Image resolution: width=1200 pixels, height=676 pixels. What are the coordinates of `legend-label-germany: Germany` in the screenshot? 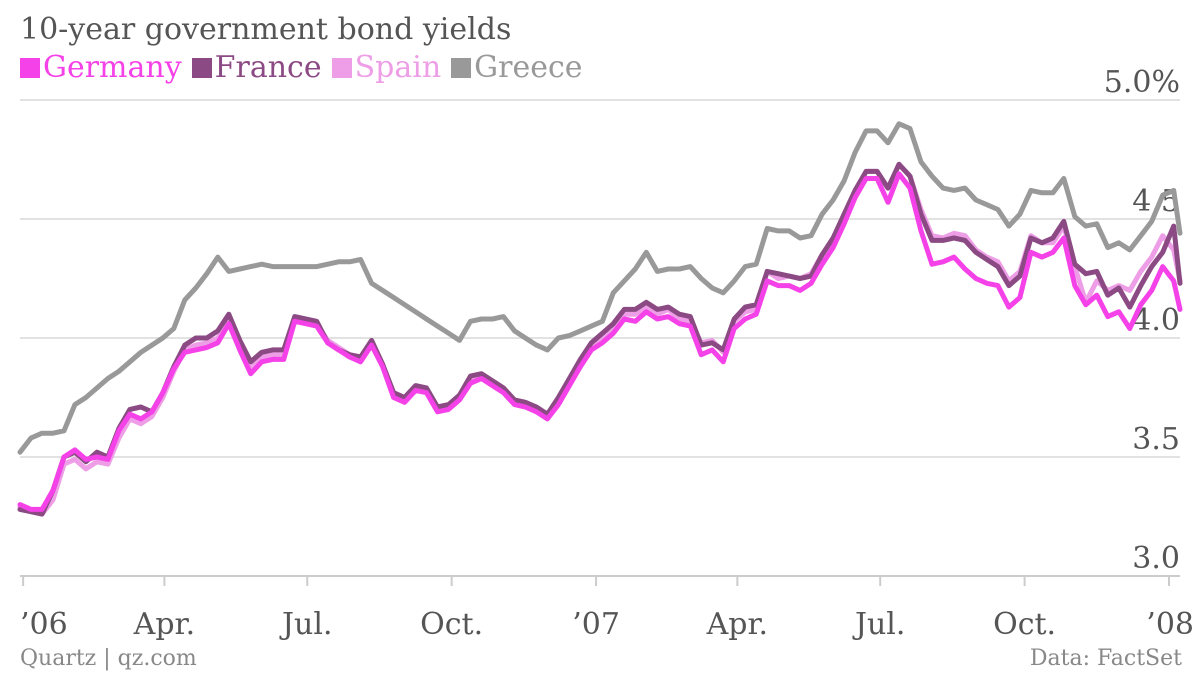 It's located at (112, 67).